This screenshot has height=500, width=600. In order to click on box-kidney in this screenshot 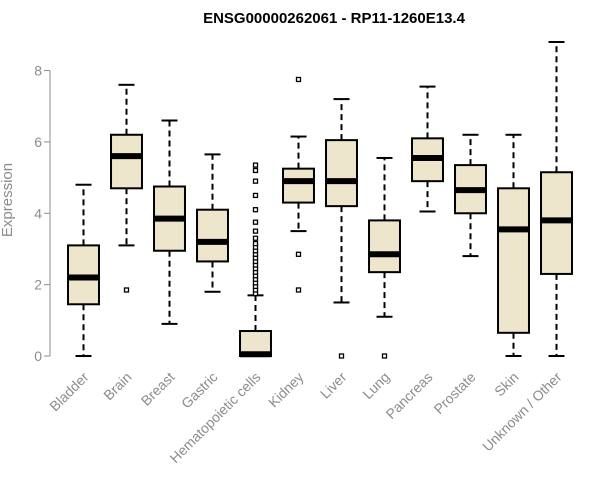, I will do `click(298, 184)`.